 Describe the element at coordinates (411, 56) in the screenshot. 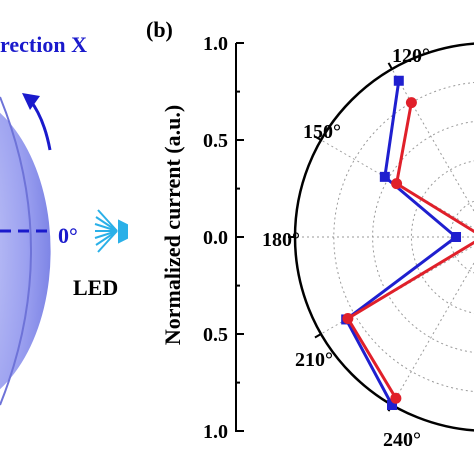

I see `angular-tick-label: 120°` at that location.